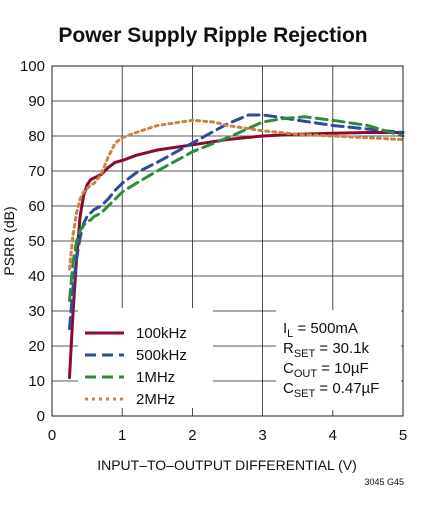  I want to click on legend-label: 2MHz, so click(155, 399).